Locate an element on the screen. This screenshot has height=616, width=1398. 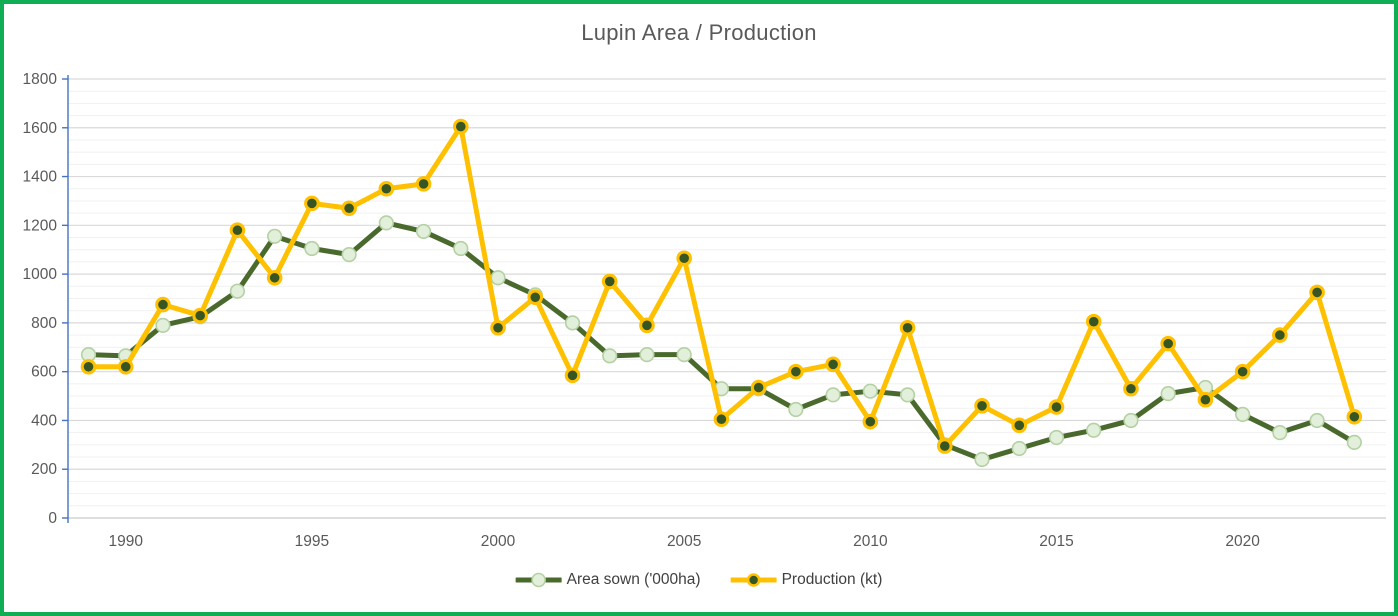
legend: Area sown ('000ha) Production (kt) is located at coordinates (699, 580).